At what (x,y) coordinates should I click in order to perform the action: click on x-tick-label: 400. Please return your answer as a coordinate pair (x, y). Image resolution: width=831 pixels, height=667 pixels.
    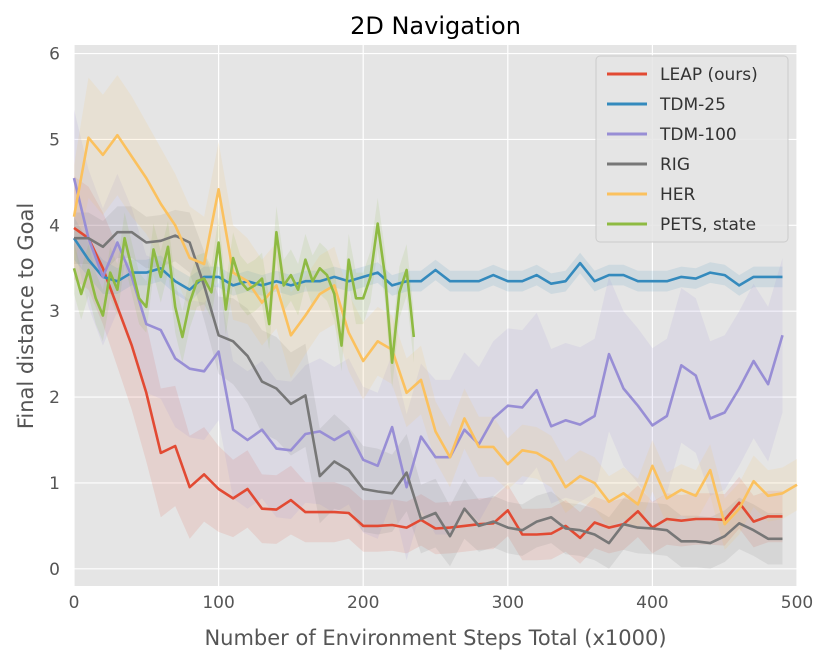
    Looking at the image, I should click on (652, 603).